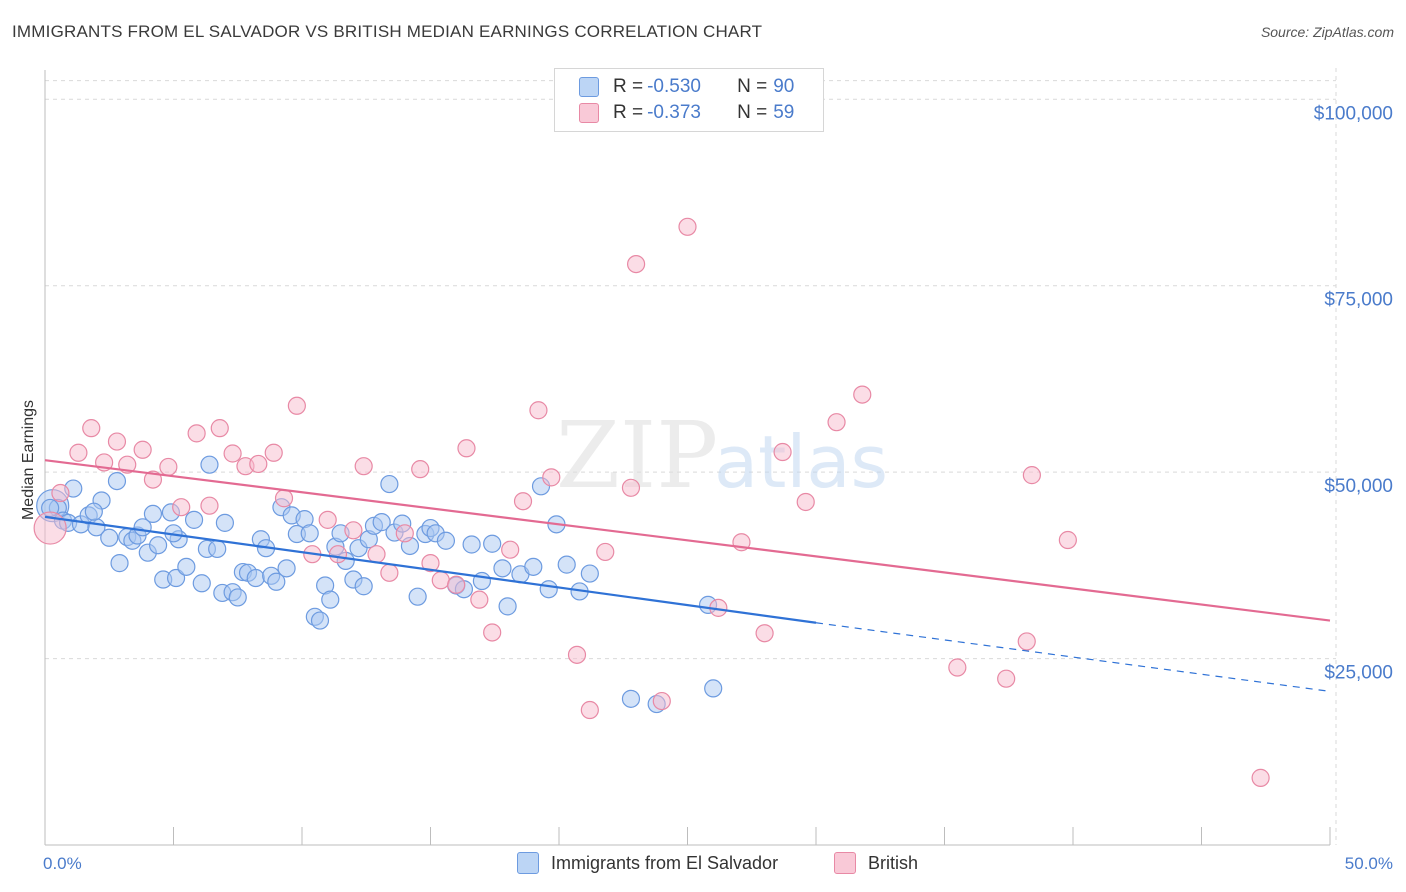  Describe the element at coordinates (628, 86) in the screenshot. I see `legend-r-label: R =` at that location.